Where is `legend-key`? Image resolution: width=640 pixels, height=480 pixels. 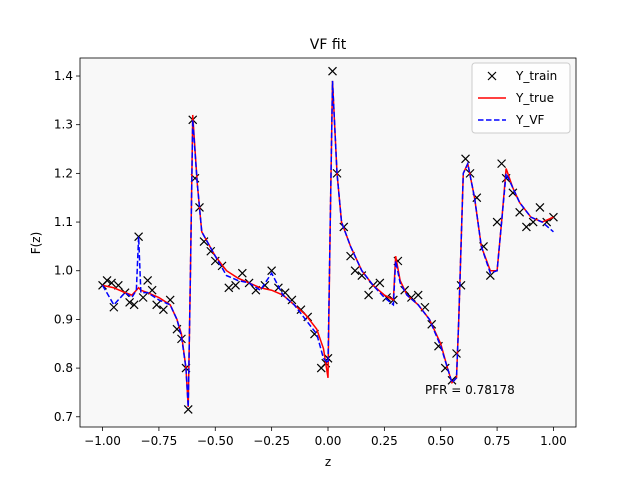 legend-key is located at coordinates (492, 76).